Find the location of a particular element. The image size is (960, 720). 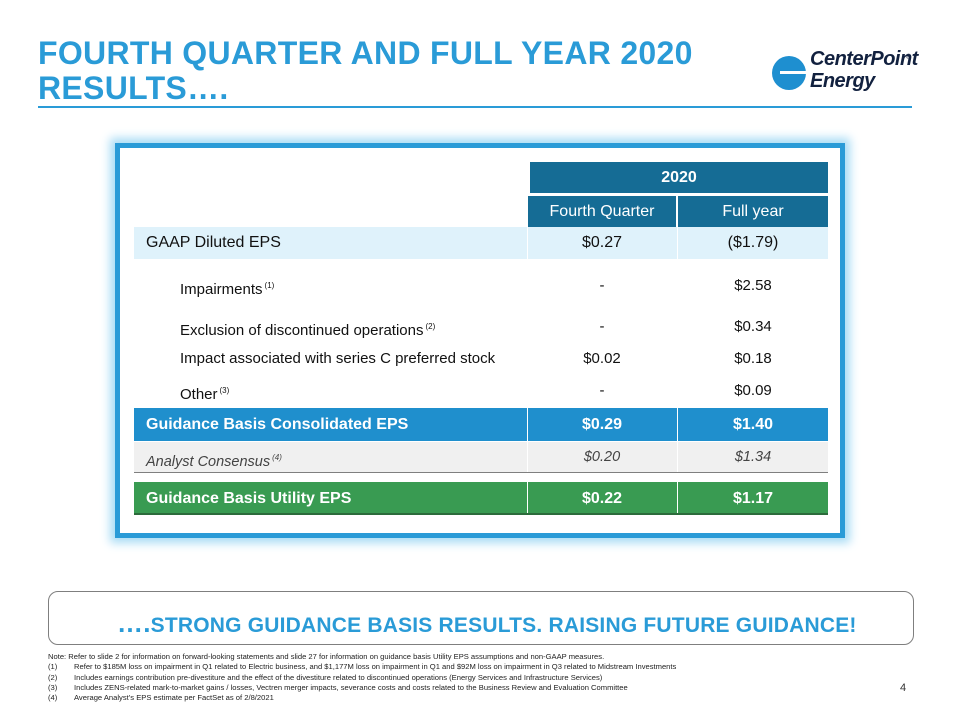

guidance-utility-label: Guidance Basis Utility EPS is located at coordinates (249, 498).